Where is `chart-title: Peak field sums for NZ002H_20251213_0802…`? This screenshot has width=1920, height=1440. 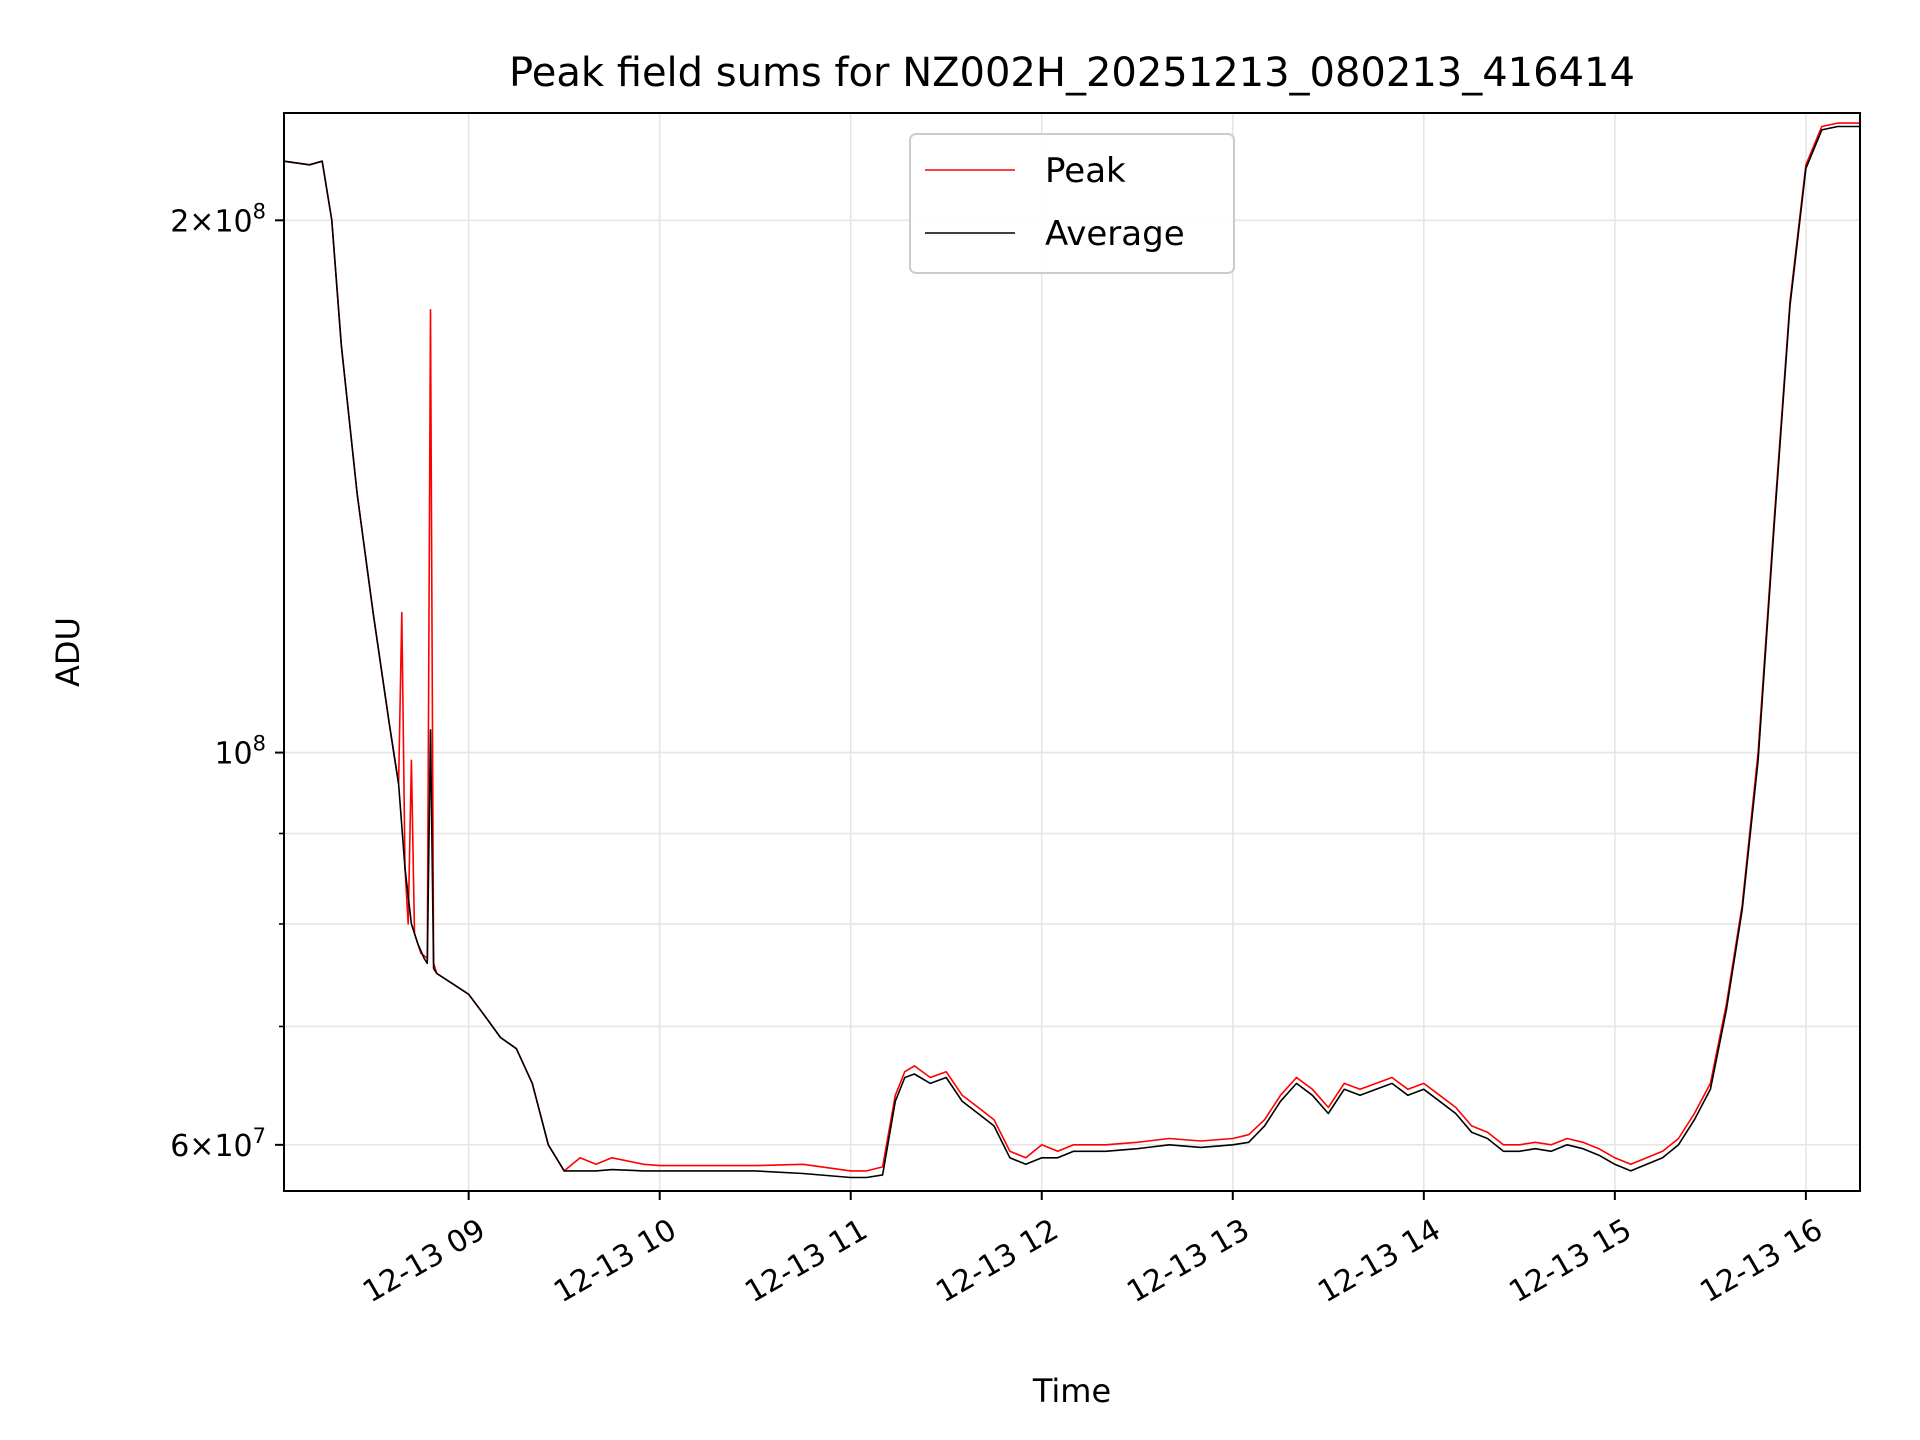 chart-title: Peak field sums for NZ002H_20251213_0802… is located at coordinates (1072, 73).